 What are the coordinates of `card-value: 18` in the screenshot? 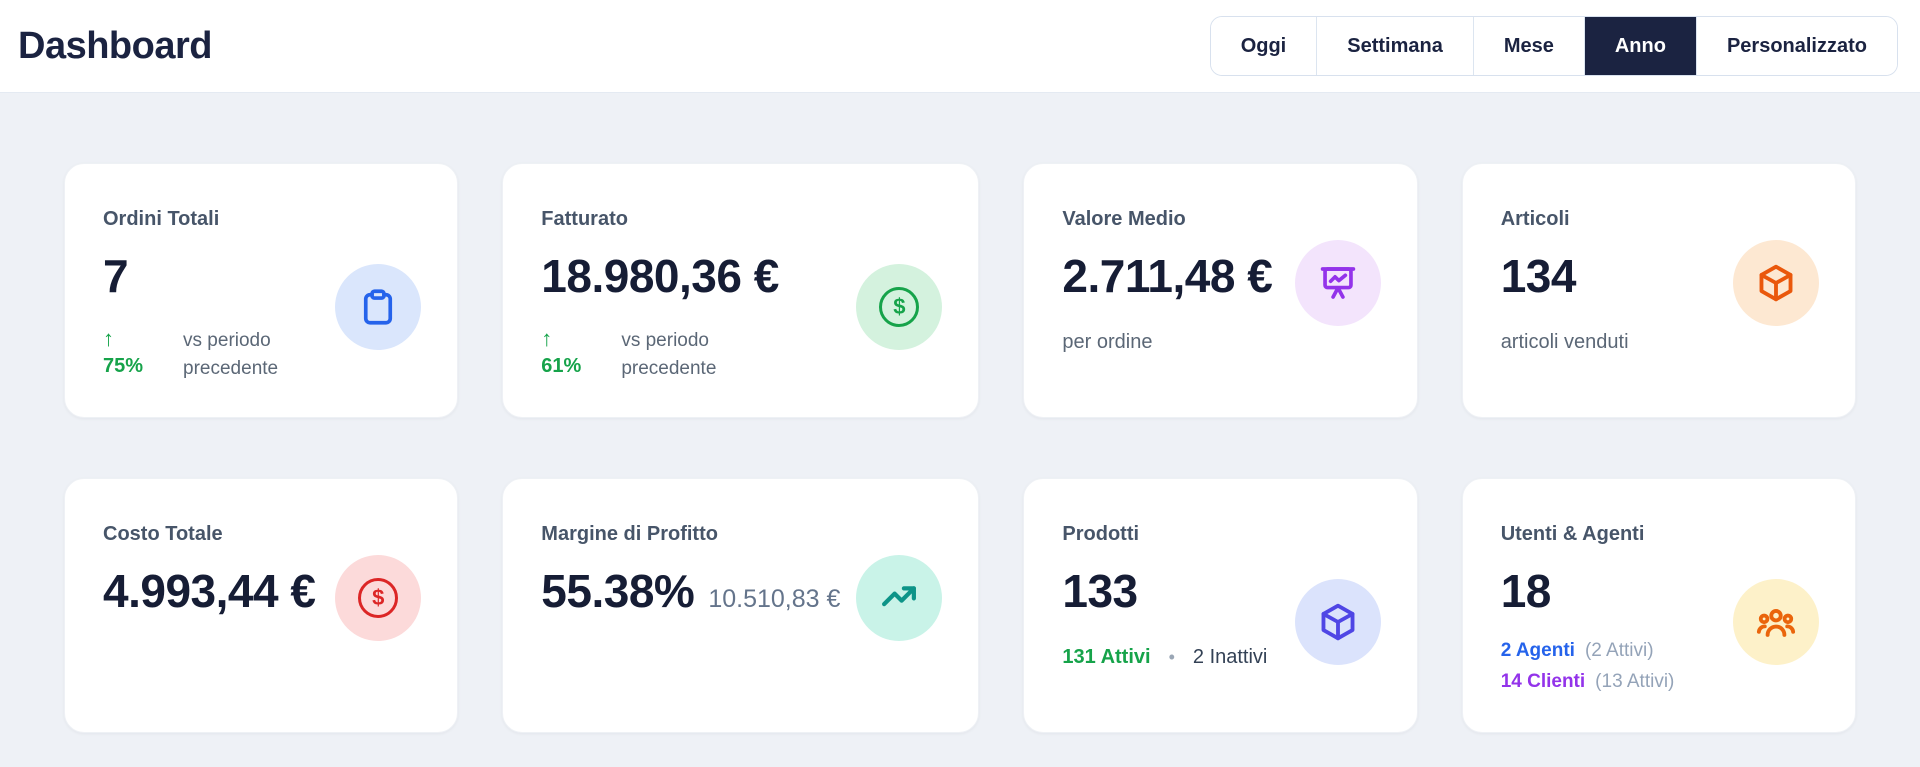 It's located at (1526, 591).